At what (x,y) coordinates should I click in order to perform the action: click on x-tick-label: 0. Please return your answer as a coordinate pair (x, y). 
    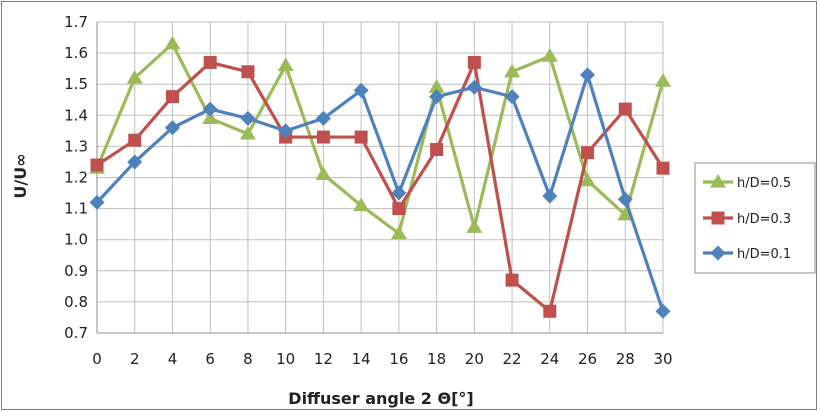
    Looking at the image, I should click on (97, 359).